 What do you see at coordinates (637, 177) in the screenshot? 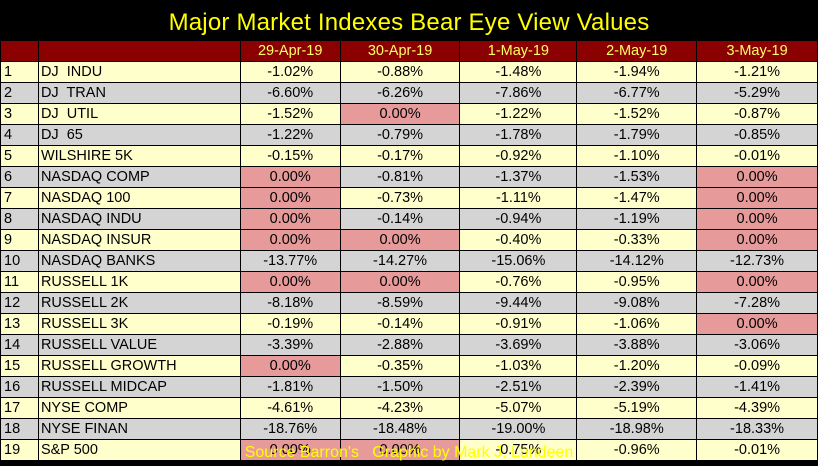
I see `value-cell: -1.53%` at bounding box center [637, 177].